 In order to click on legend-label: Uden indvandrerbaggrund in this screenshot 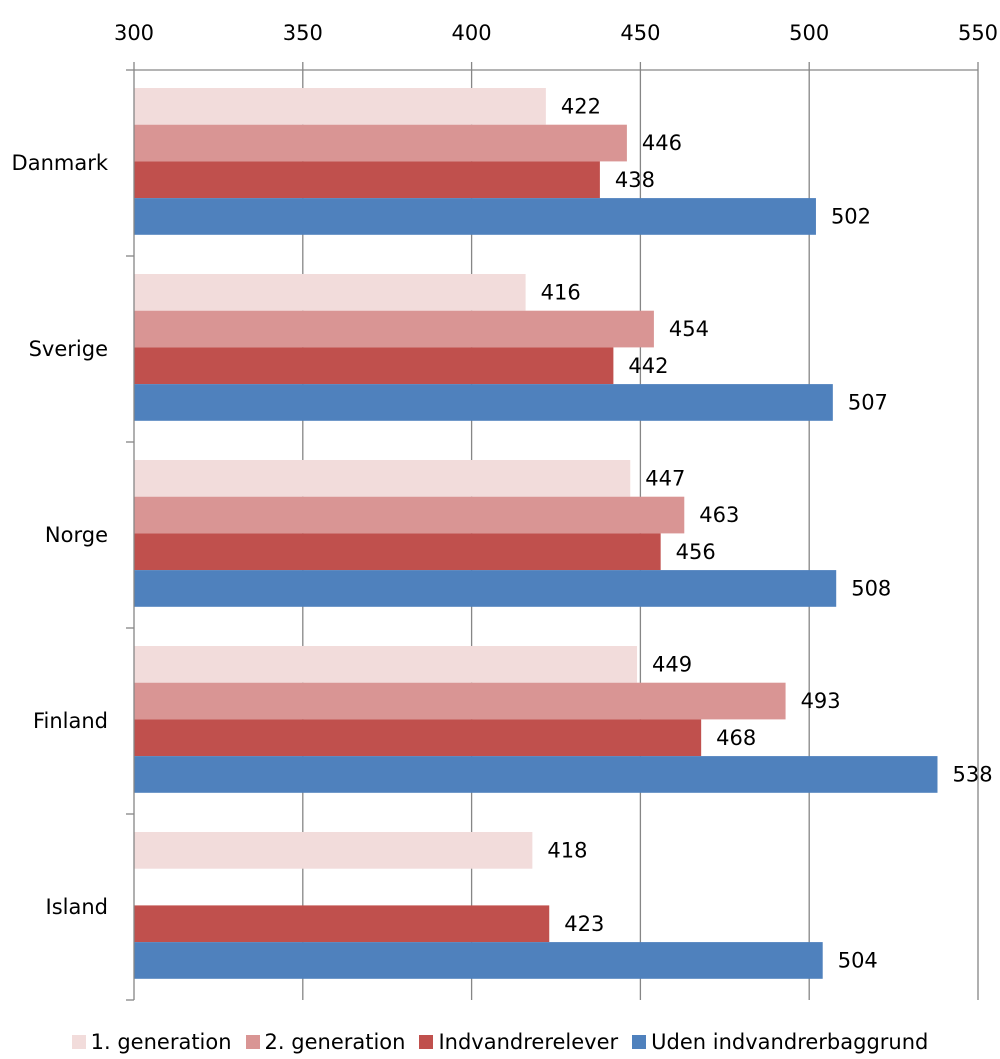, I will do `click(790, 1042)`.